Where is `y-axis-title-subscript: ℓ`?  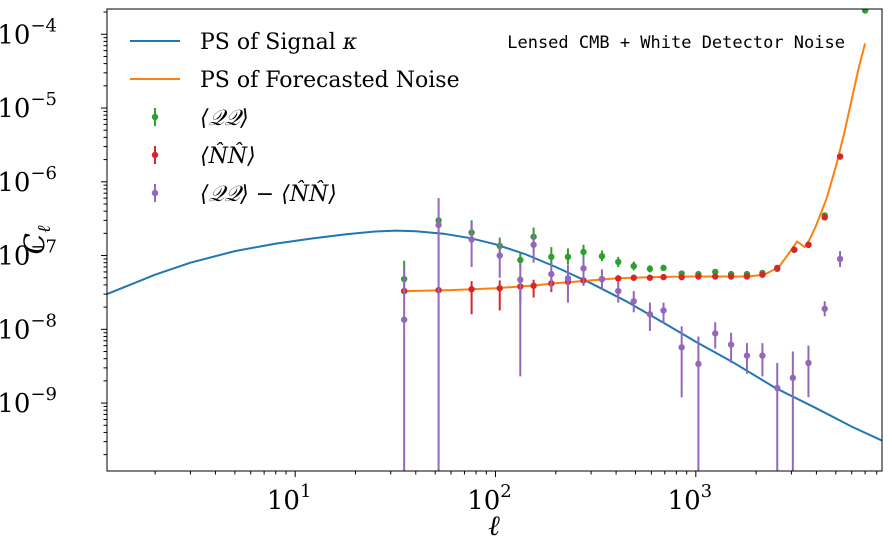
y-axis-title-subscript: ℓ is located at coordinates (44, 229).